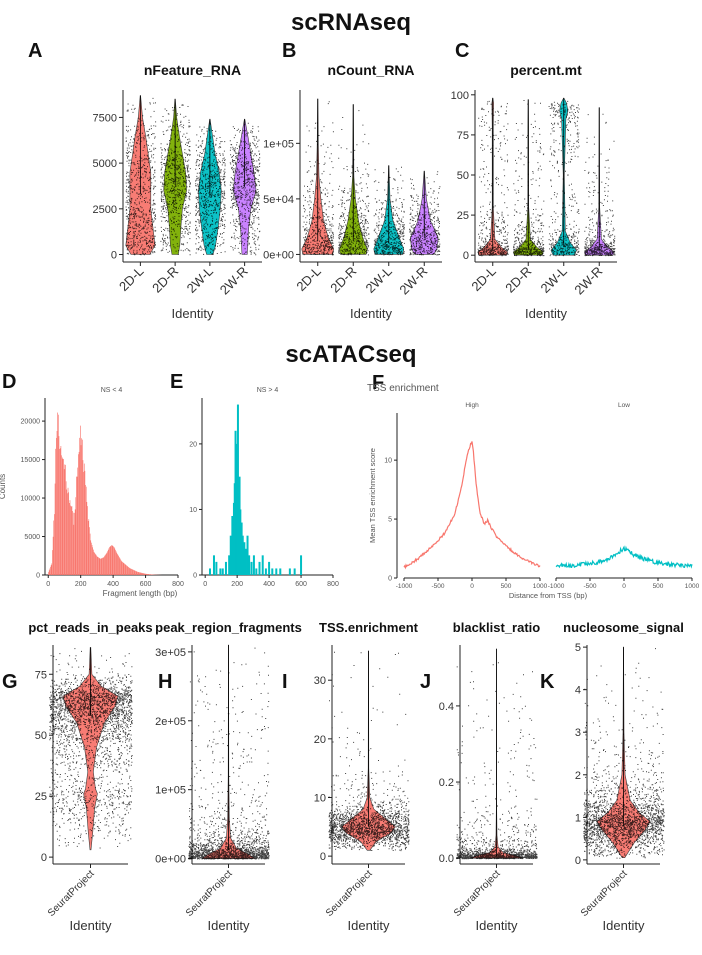 The image size is (702, 955). What do you see at coordinates (437, 586) in the screenshot?
I see `x-tick-label: -500` at bounding box center [437, 586].